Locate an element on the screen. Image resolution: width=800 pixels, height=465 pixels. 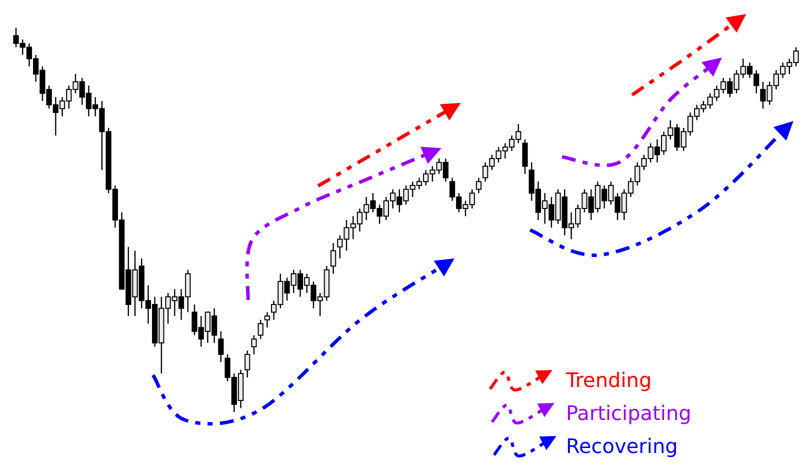
annotation: Participating is located at coordinates (629, 413).